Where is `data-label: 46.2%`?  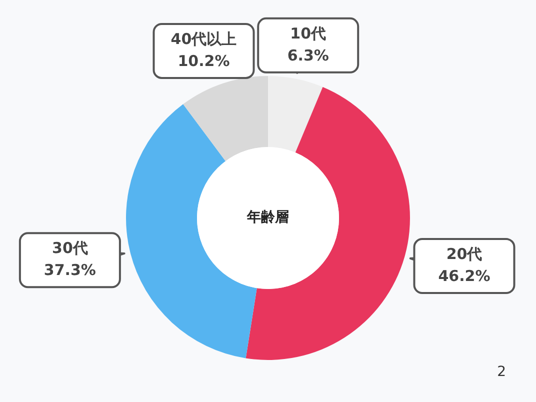
data-label: 46.2% is located at coordinates (464, 275).